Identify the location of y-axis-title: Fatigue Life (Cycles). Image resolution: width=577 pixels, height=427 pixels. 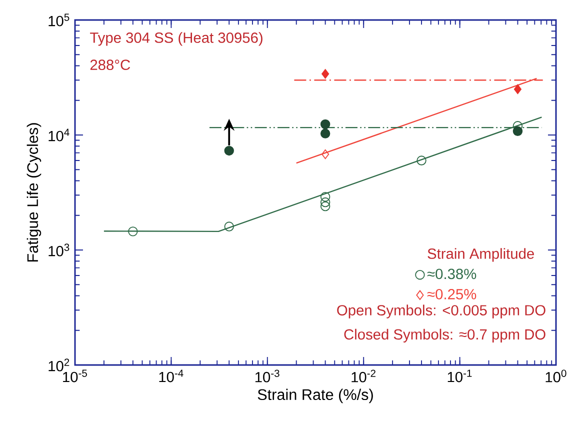
(34, 192).